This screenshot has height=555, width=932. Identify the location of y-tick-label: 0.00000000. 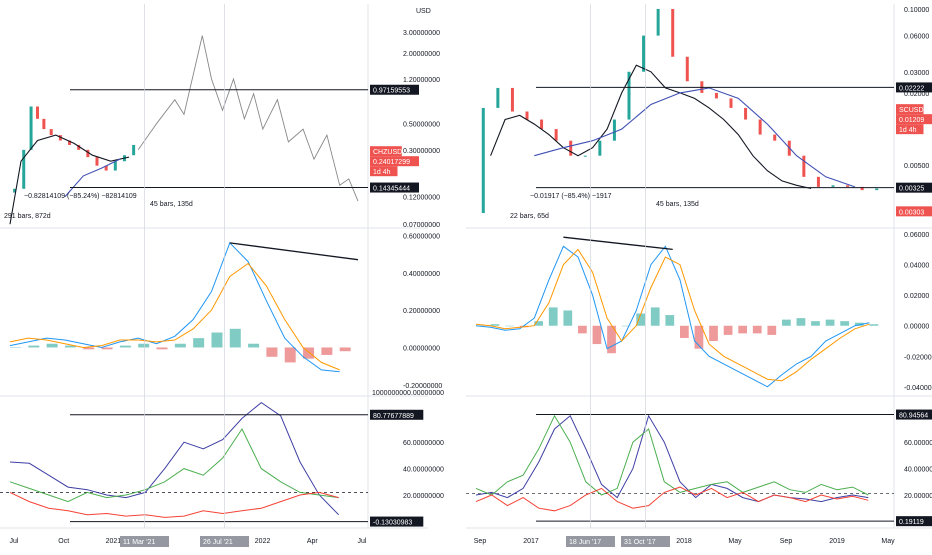
(421, 348).